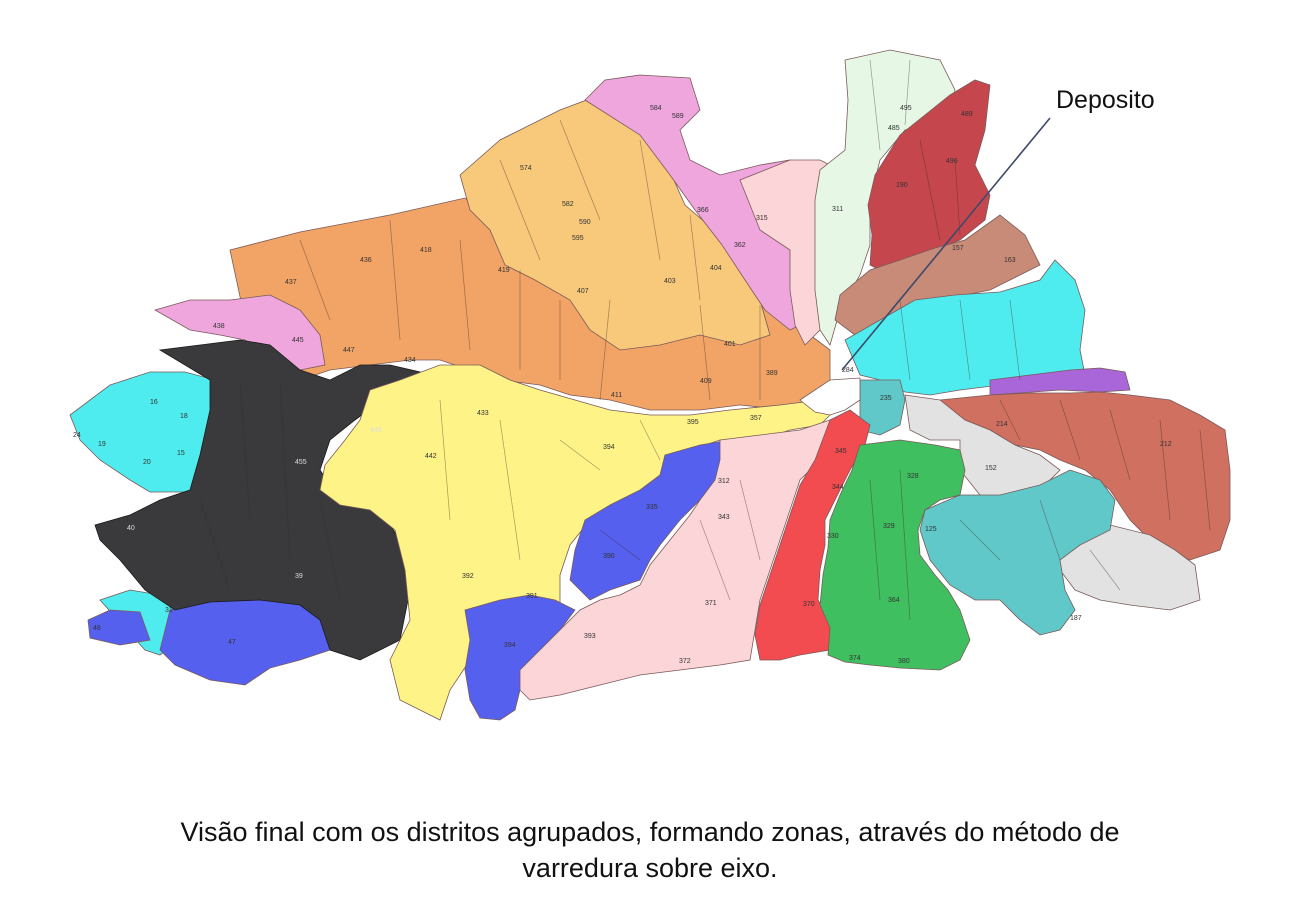 This screenshot has width=1300, height=924. What do you see at coordinates (257, 500) in the screenshot?
I see `zone-region-black` at bounding box center [257, 500].